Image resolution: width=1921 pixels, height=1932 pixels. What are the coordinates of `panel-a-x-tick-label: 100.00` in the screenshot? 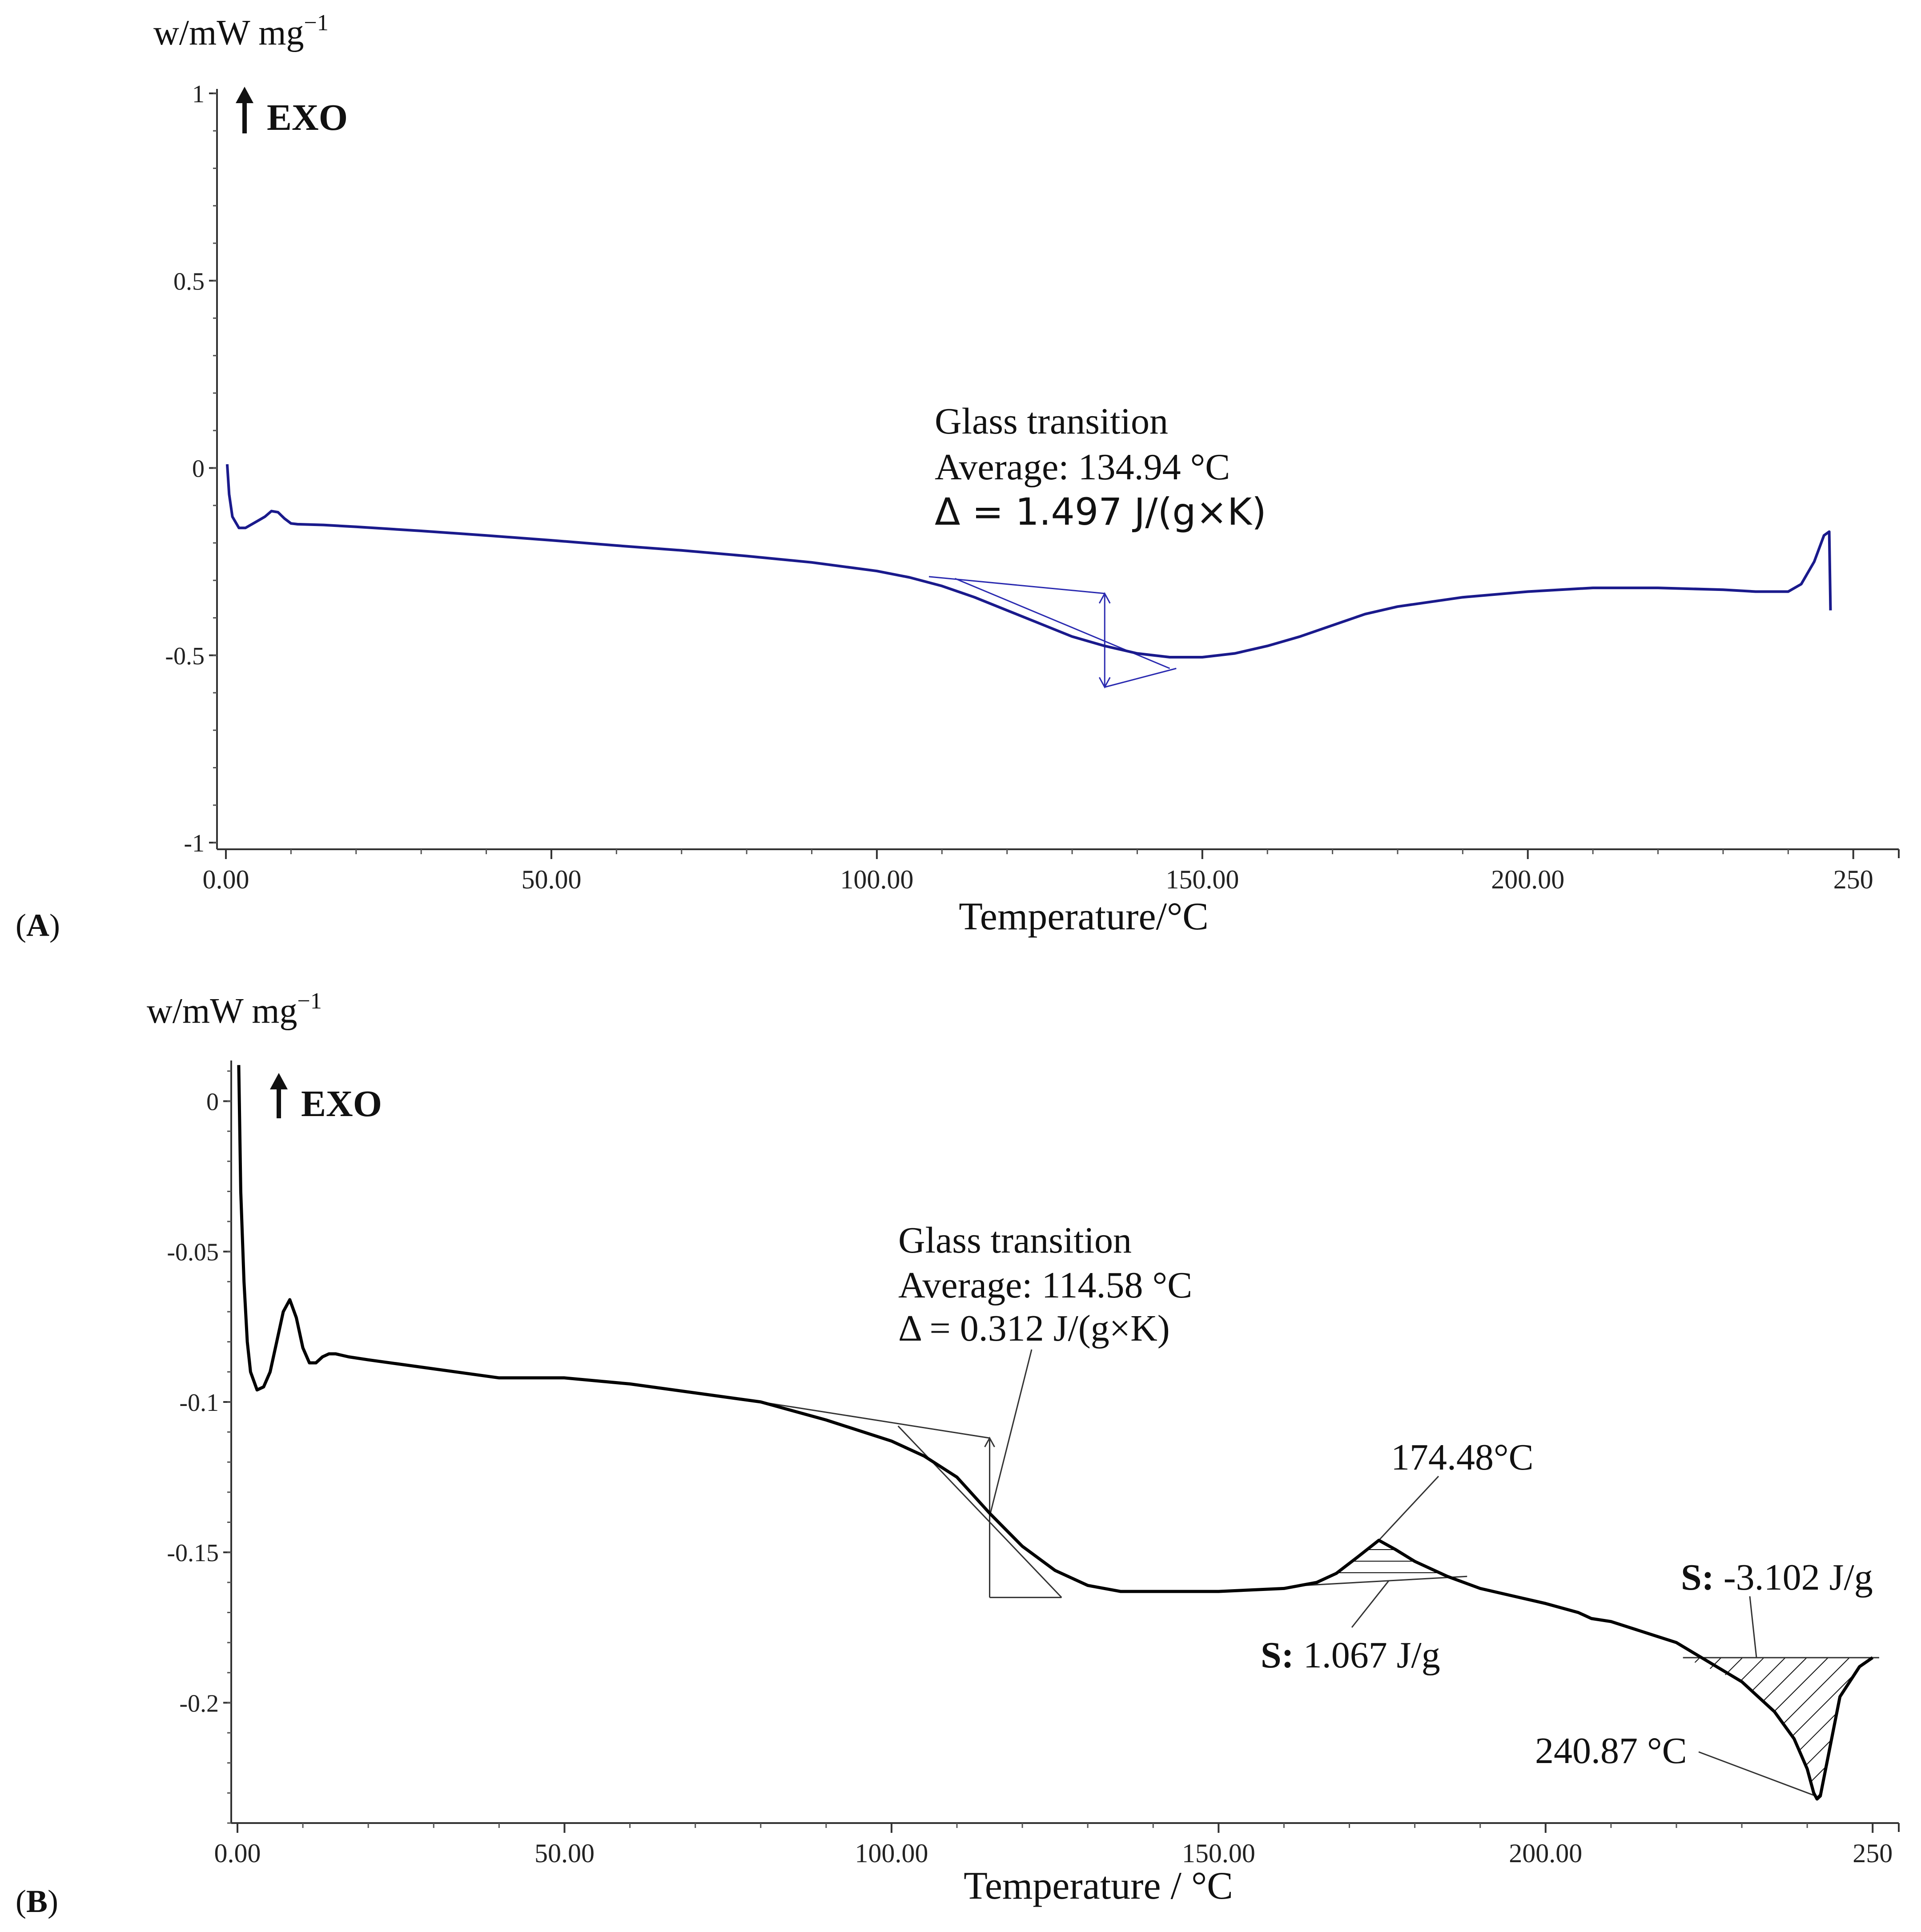 It's located at (876, 879).